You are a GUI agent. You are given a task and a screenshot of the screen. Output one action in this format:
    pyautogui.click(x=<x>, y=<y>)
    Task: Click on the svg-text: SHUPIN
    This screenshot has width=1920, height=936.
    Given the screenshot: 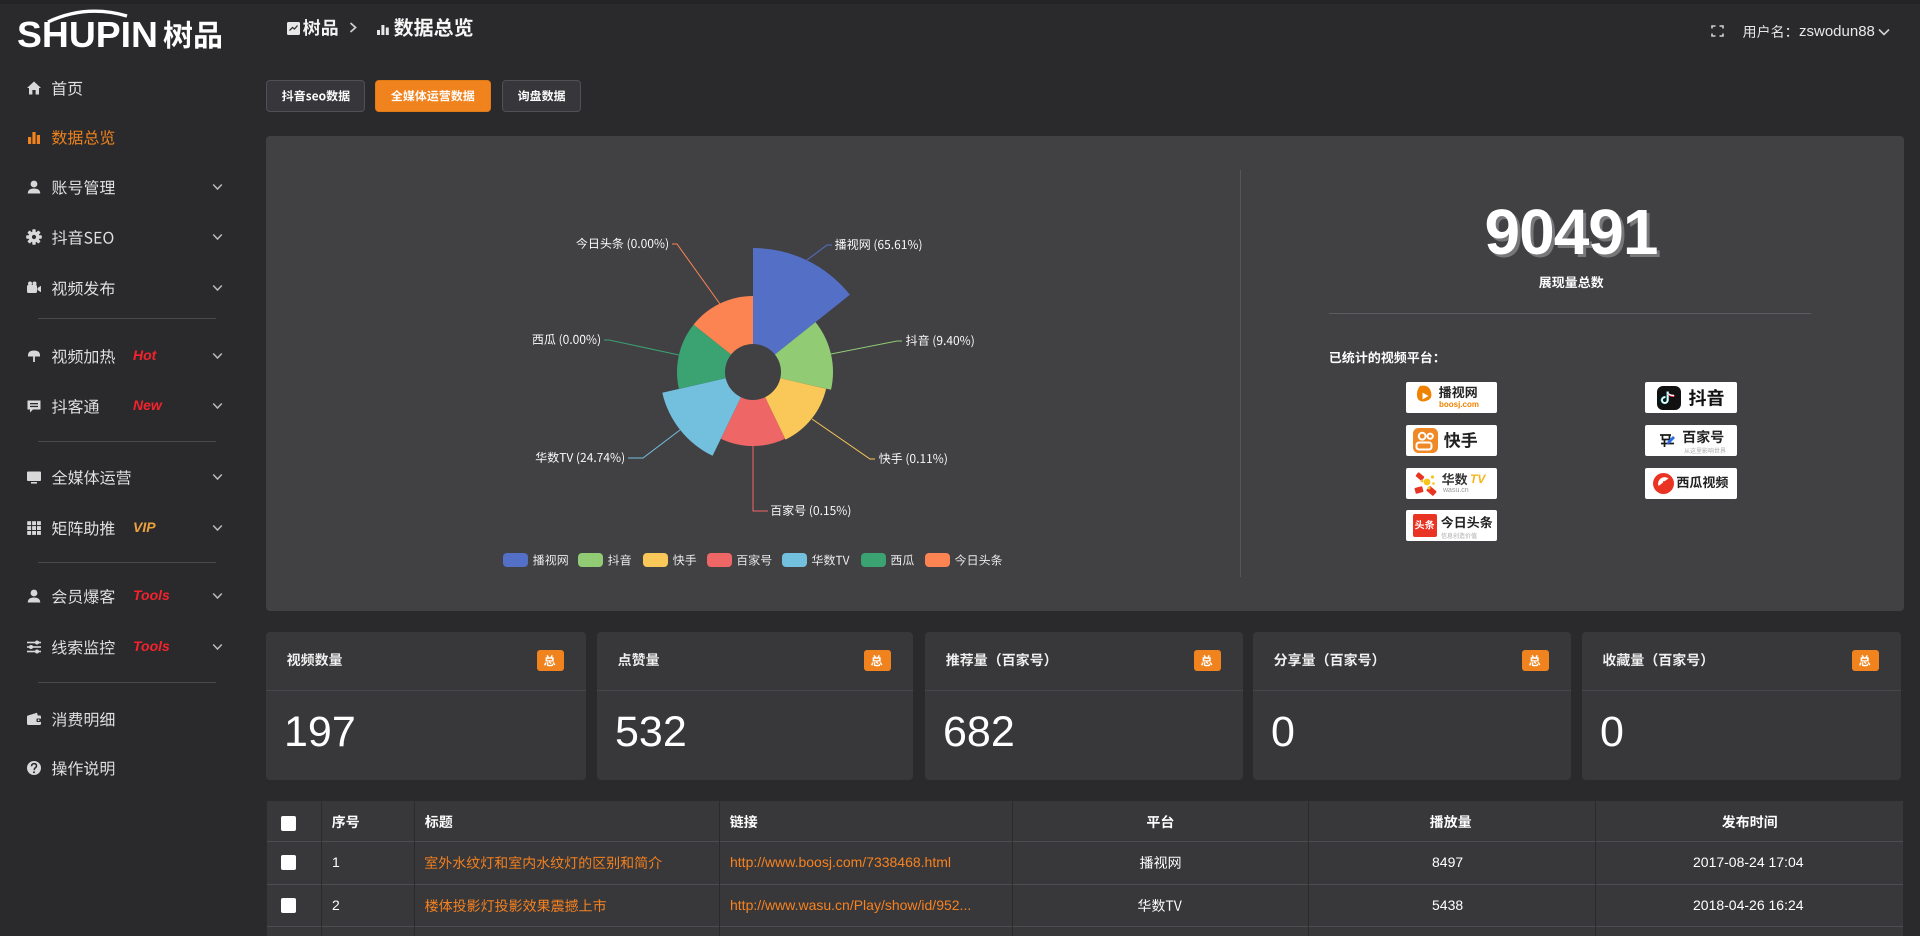 What is the action you would take?
    pyautogui.click(x=87, y=34)
    